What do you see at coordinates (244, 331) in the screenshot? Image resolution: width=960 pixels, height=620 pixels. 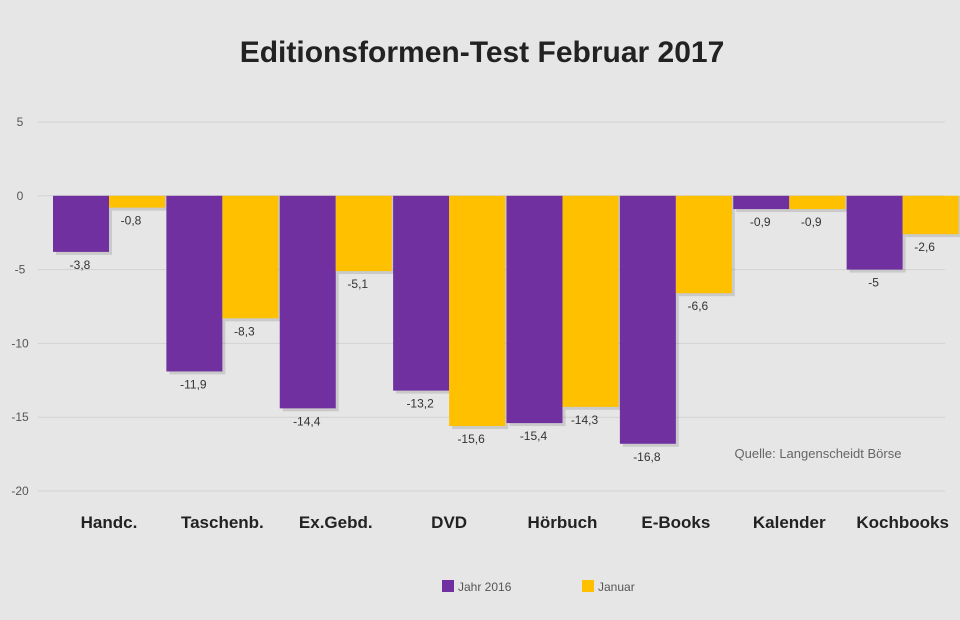 I see `data-label: -8,3` at bounding box center [244, 331].